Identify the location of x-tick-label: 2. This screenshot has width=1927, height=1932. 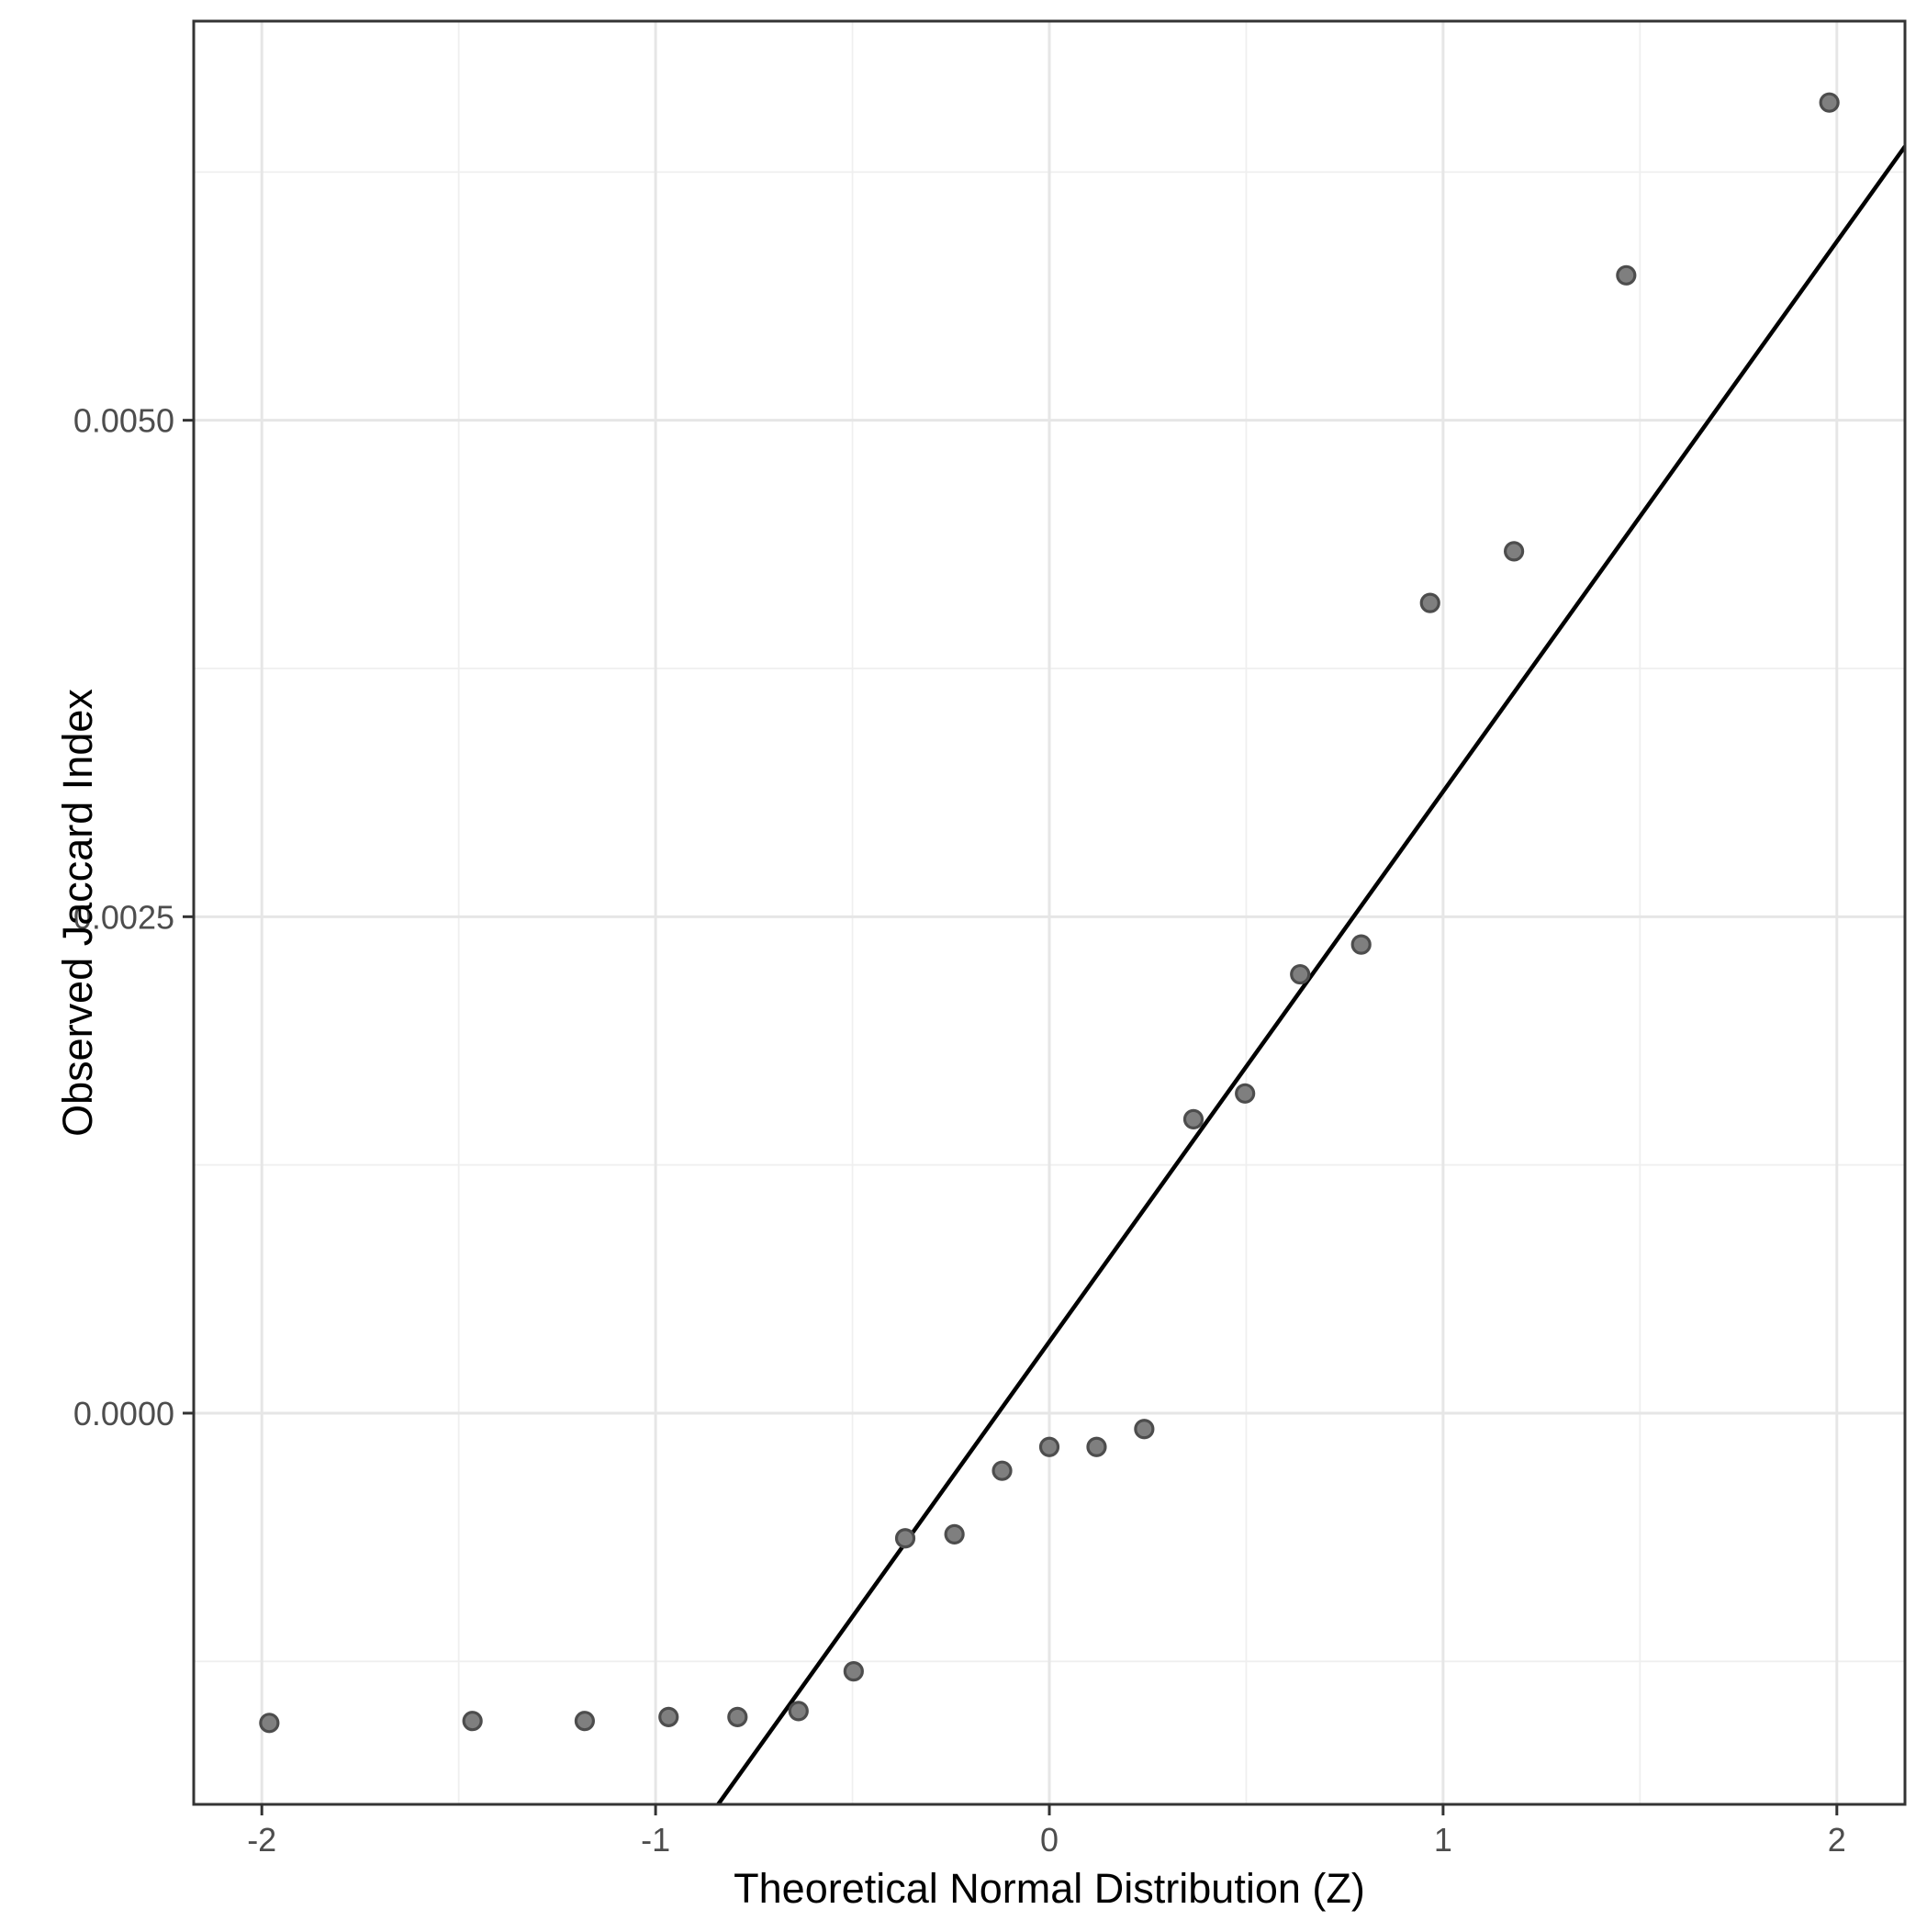
(1837, 1840).